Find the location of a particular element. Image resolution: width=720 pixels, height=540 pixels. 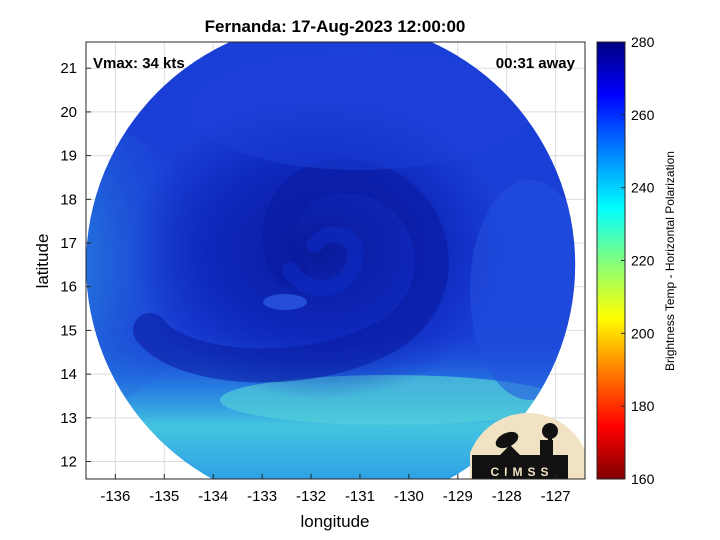

colorbar-ticks: 160 180 200 220 240 260 280 is located at coordinates (638, 260).